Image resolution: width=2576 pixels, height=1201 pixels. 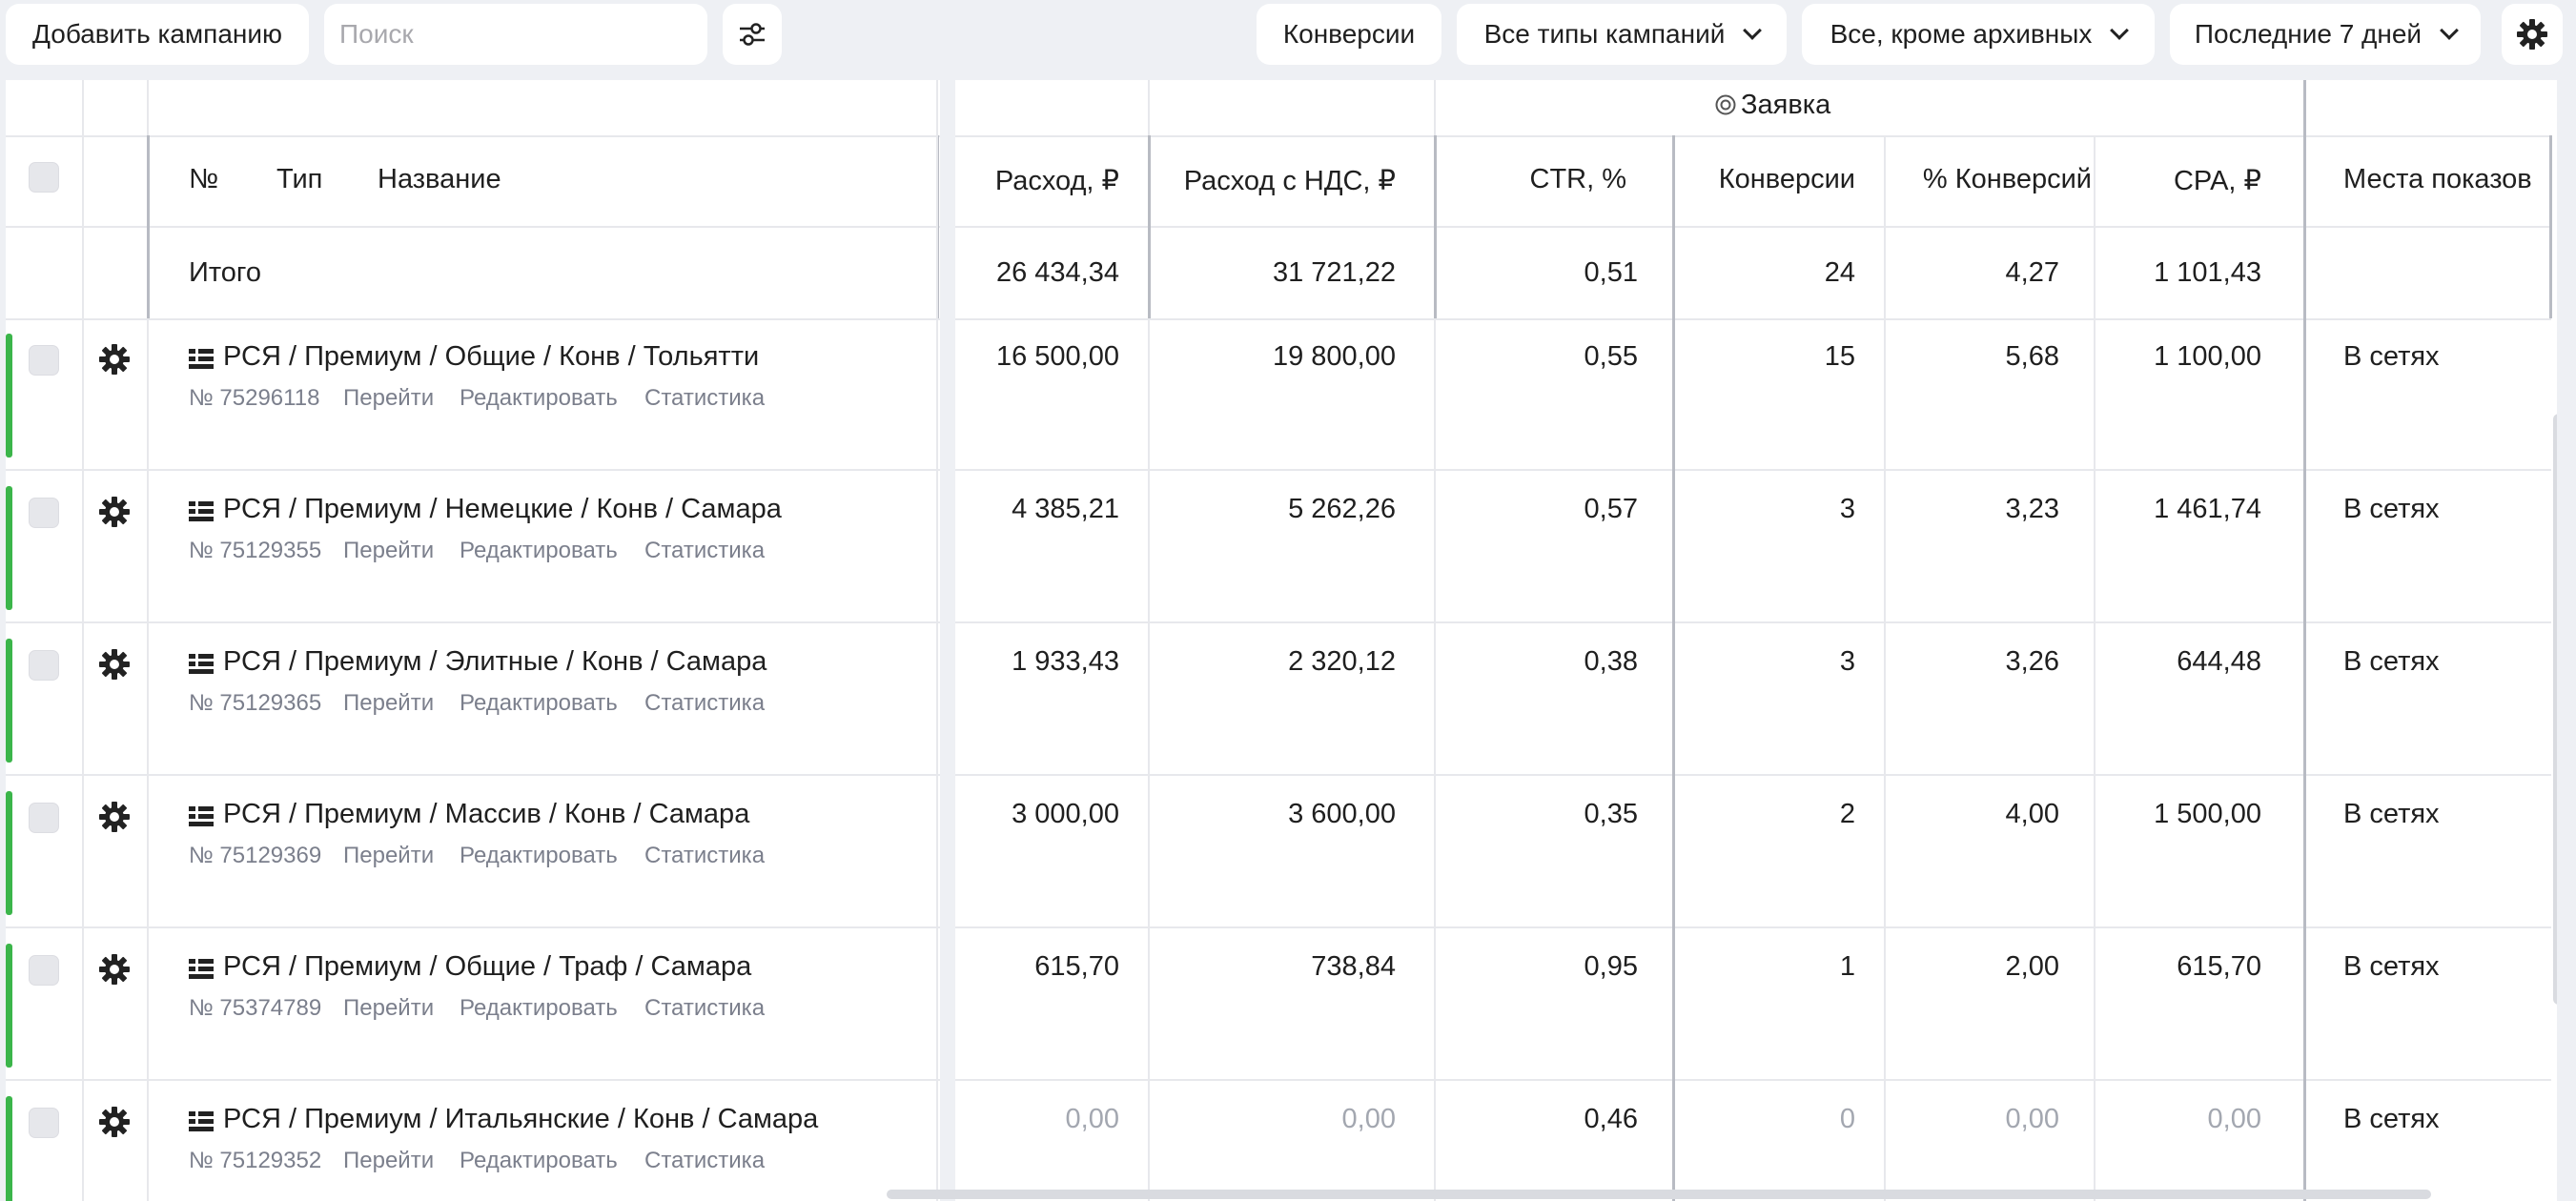 What do you see at coordinates (439, 179) in the screenshot?
I see `column-header-name: Название` at bounding box center [439, 179].